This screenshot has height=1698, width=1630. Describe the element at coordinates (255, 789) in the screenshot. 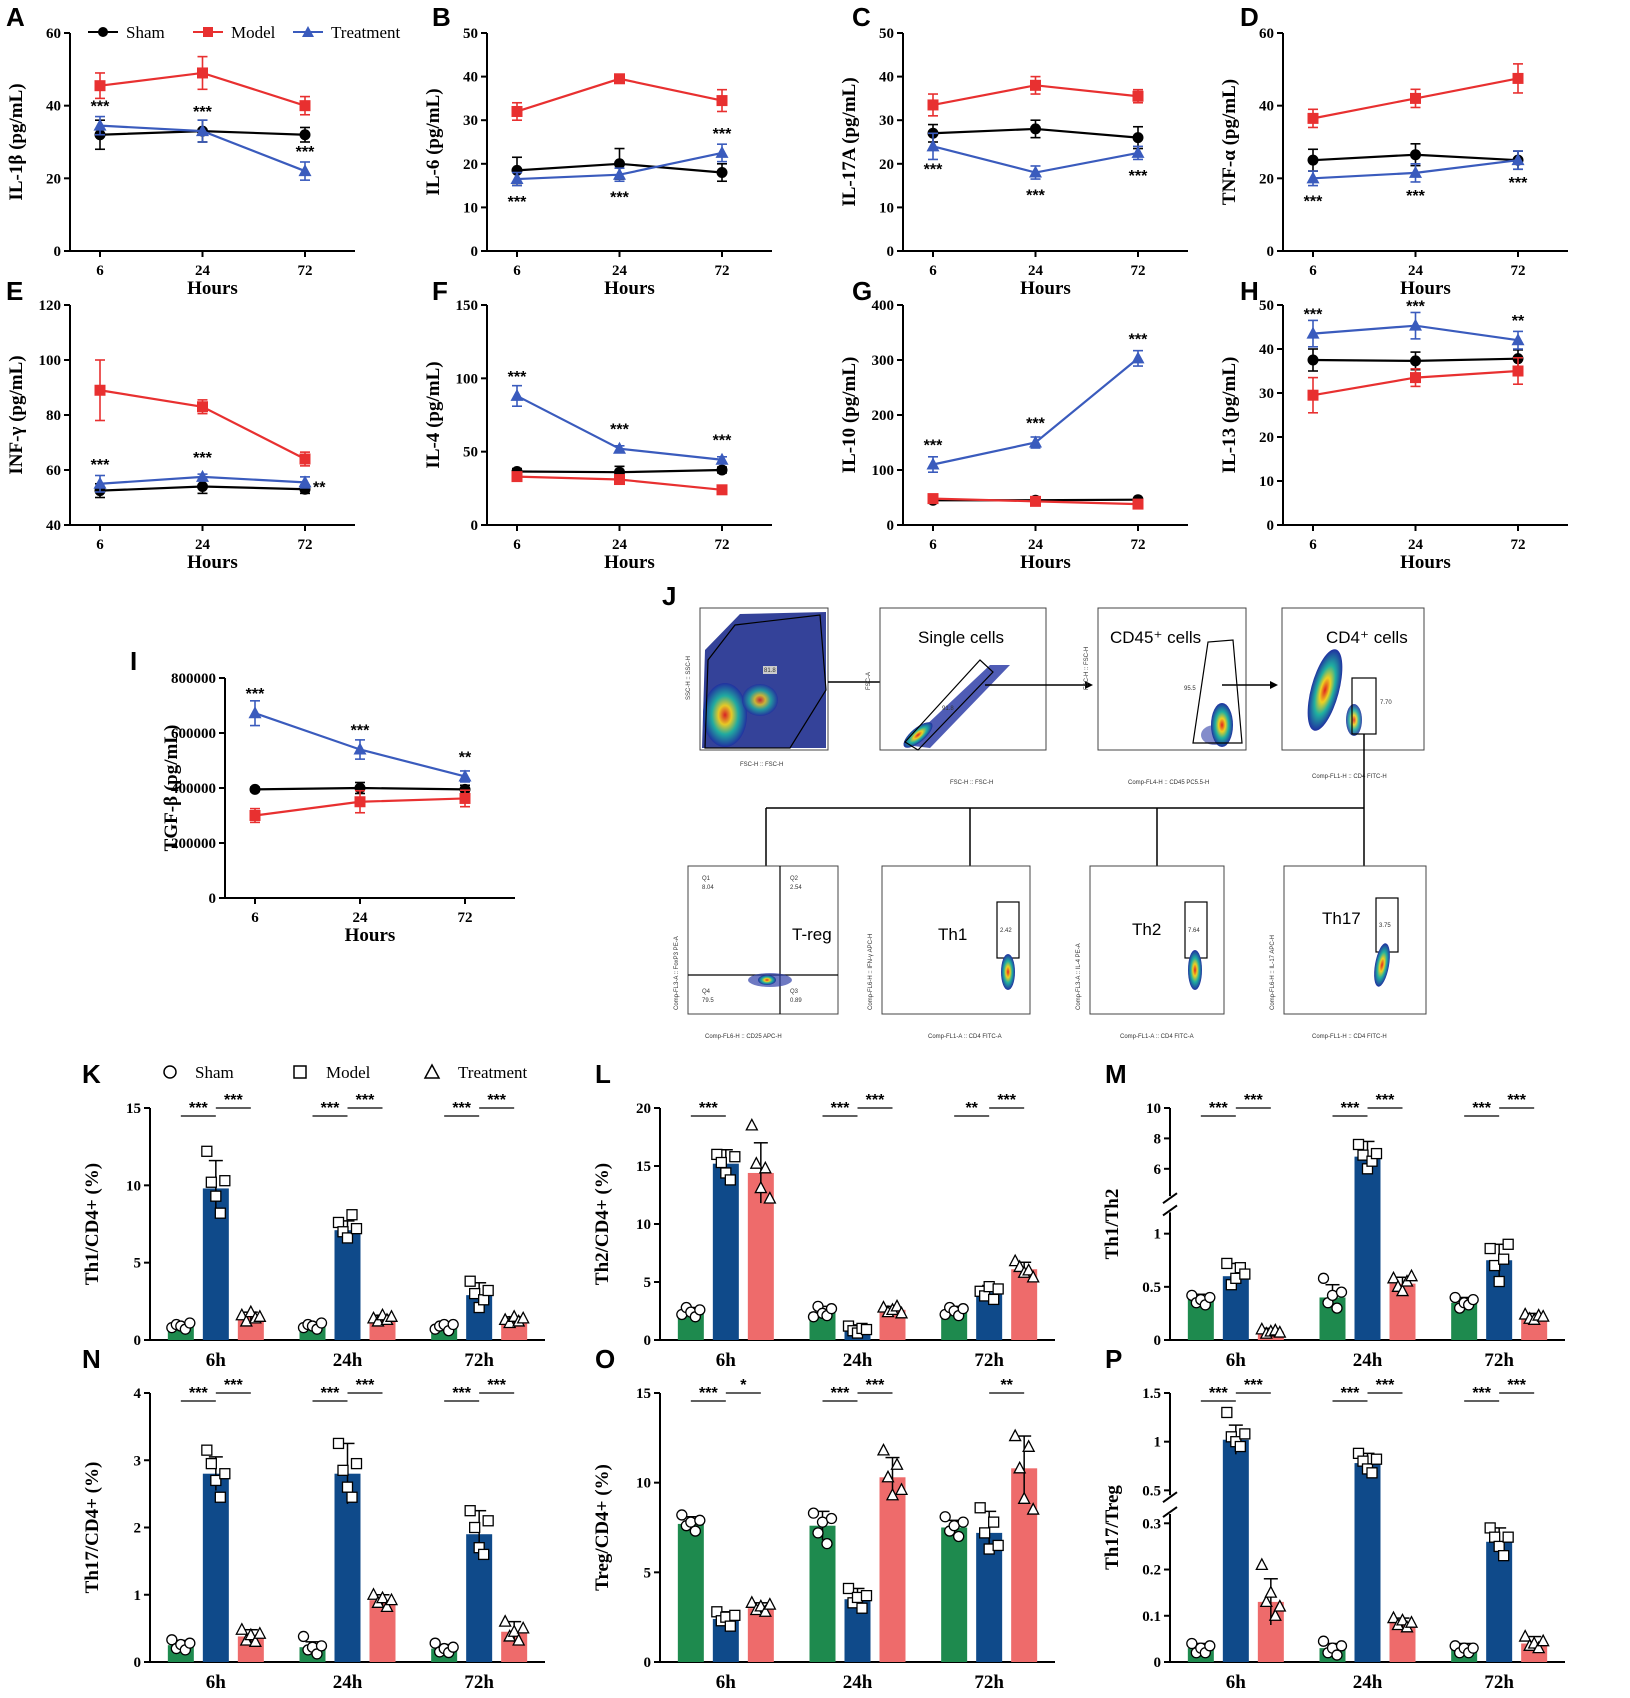

I see `point-sham` at that location.